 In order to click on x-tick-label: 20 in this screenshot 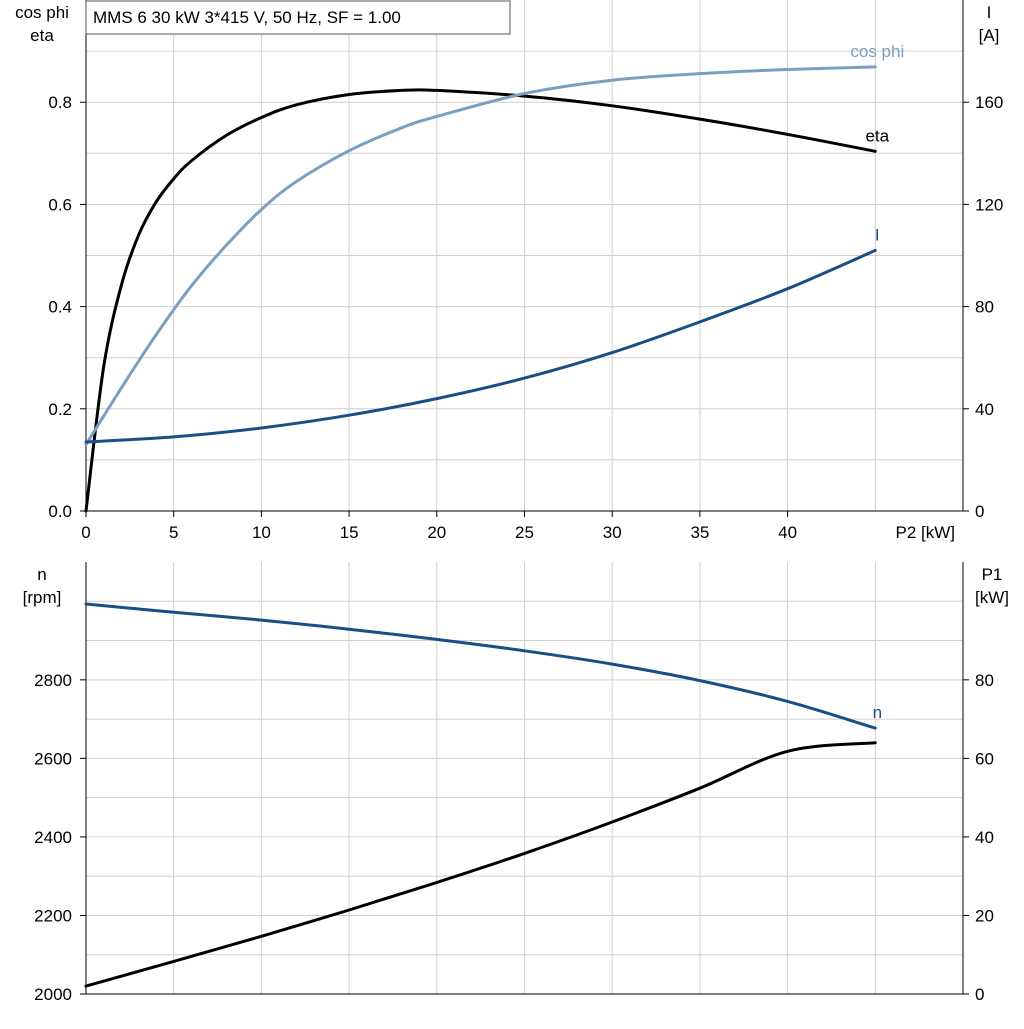, I will do `click(436, 532)`.